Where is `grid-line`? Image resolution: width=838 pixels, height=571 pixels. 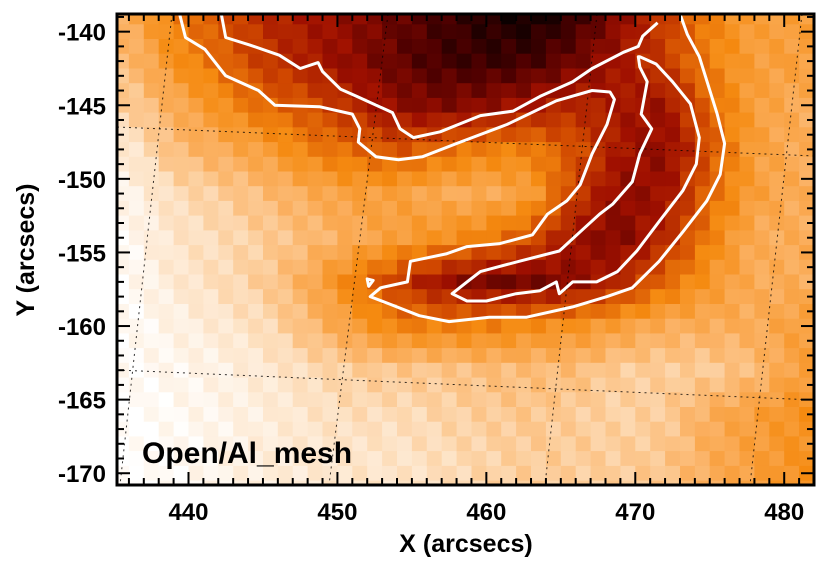 grid-line is located at coordinates (465, 385).